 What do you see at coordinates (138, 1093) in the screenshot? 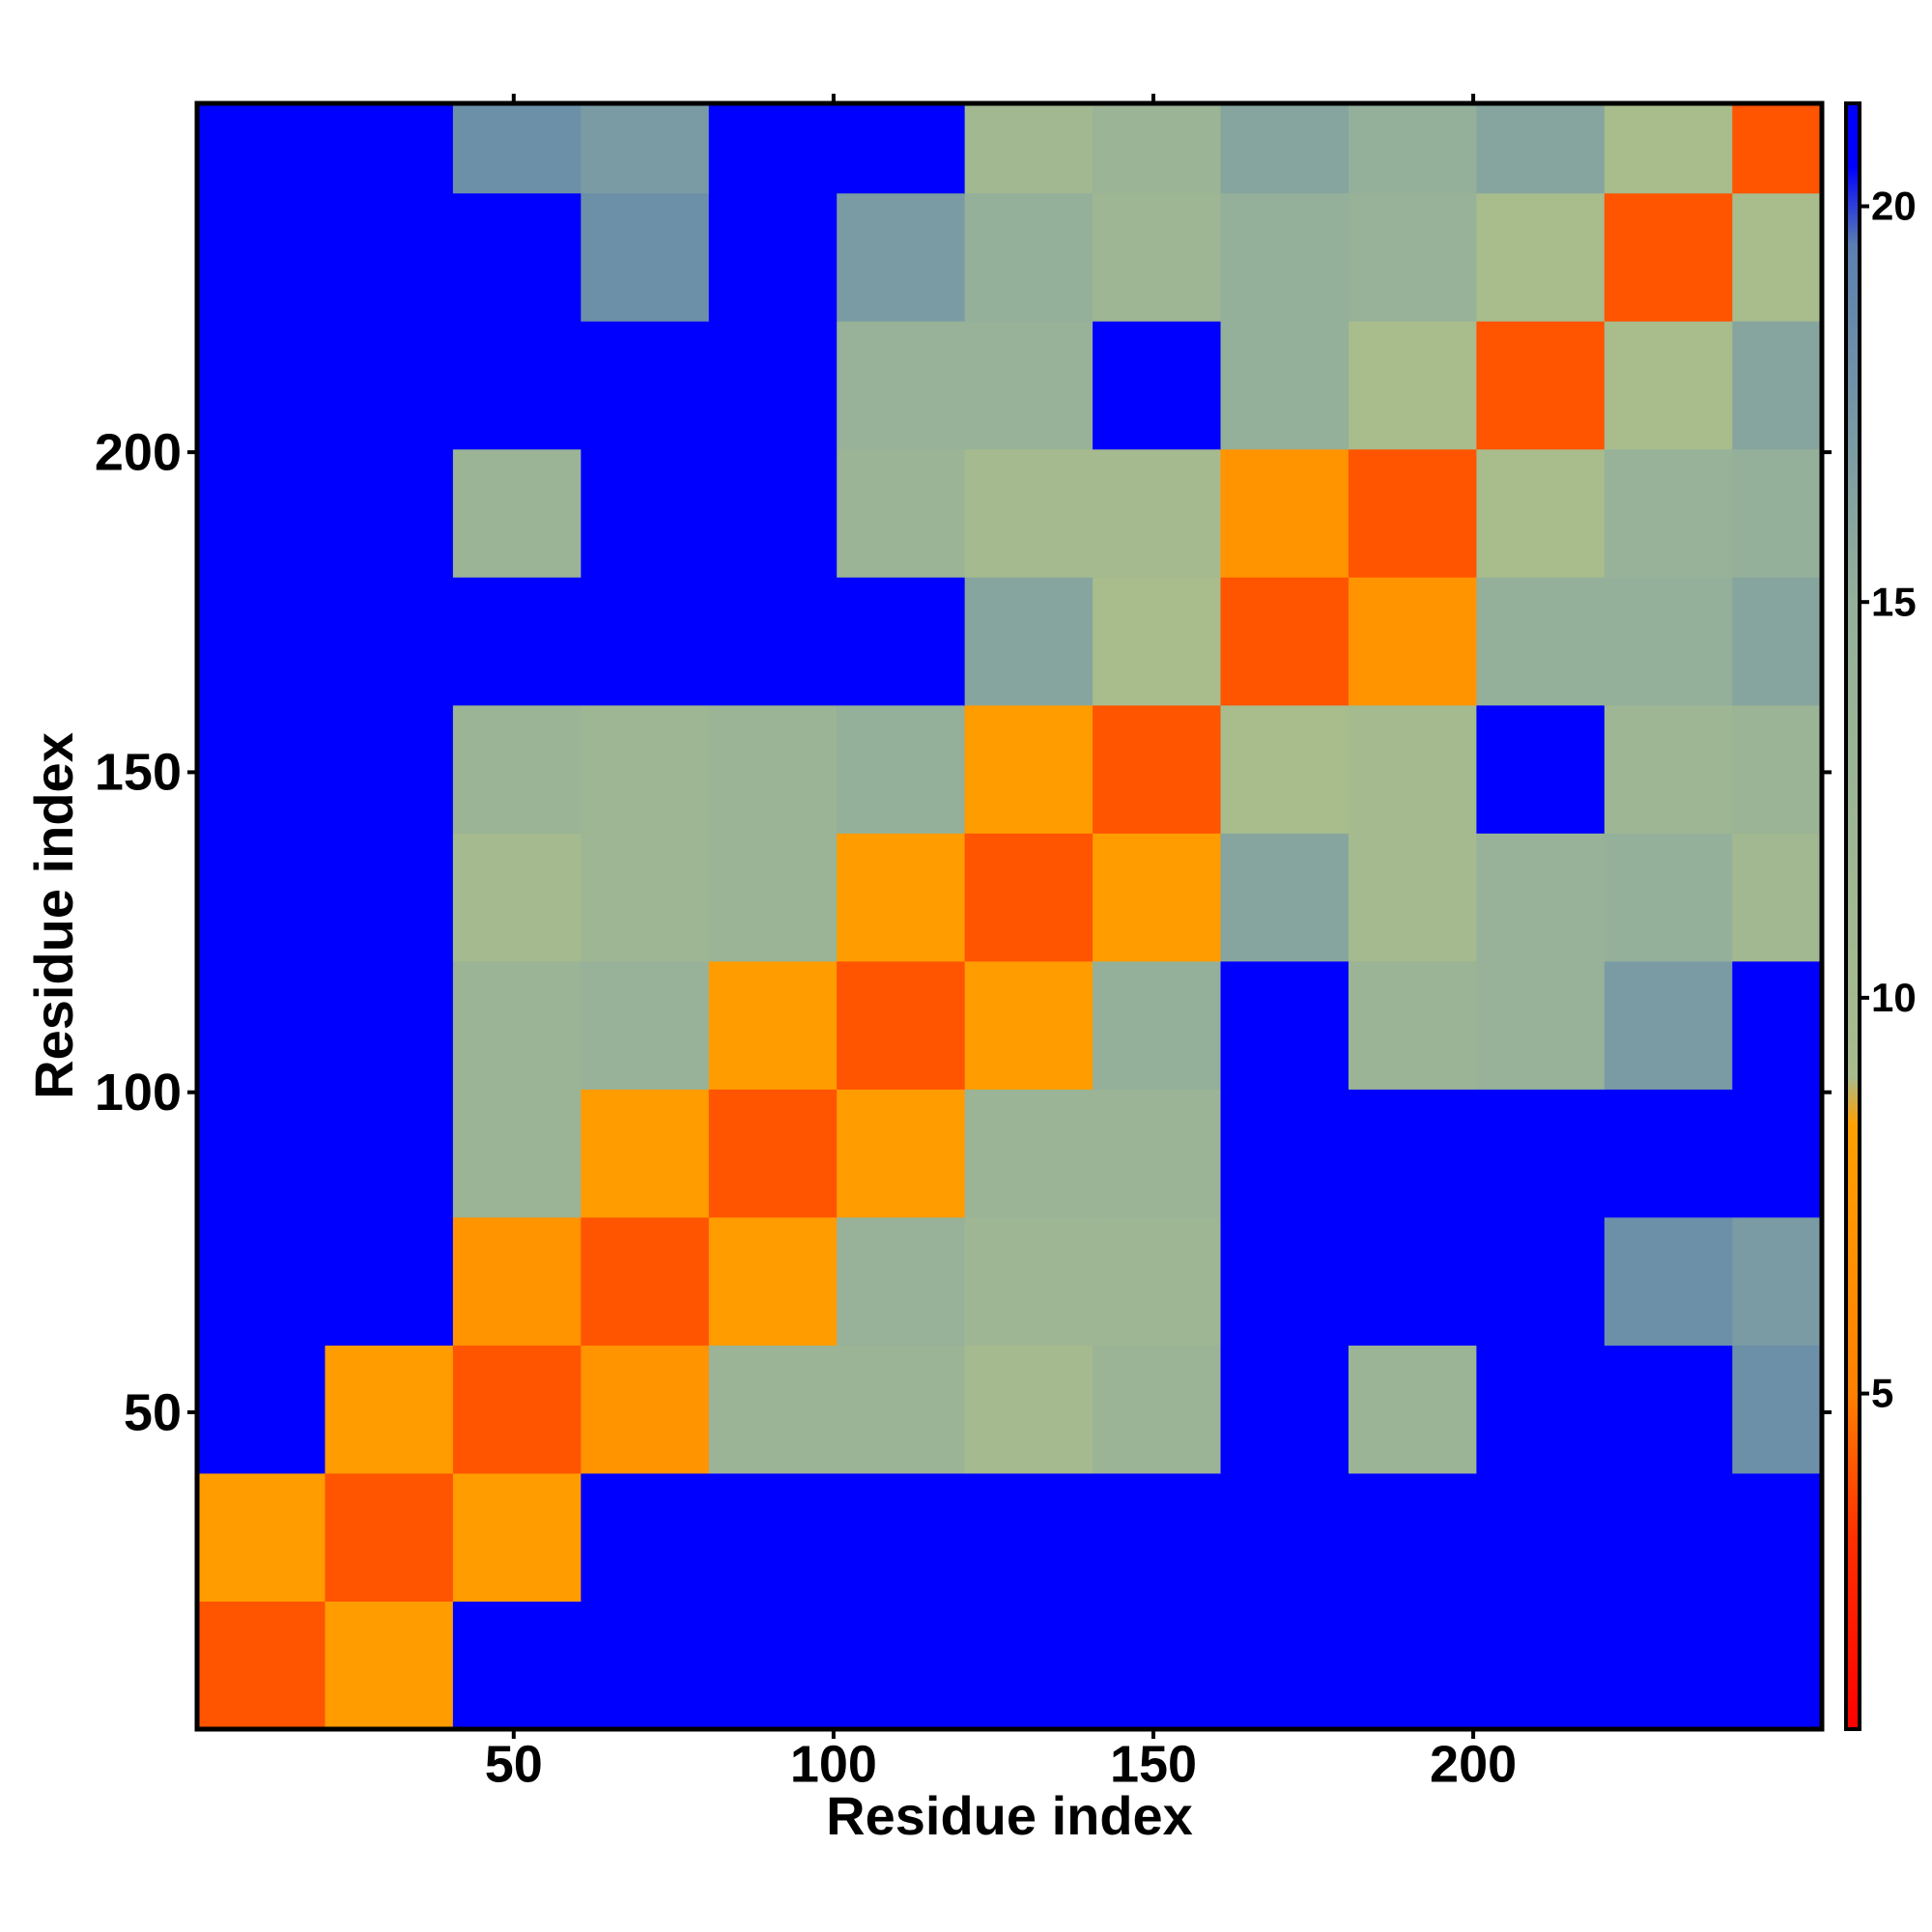
I see `y-tick-label: 100` at bounding box center [138, 1093].